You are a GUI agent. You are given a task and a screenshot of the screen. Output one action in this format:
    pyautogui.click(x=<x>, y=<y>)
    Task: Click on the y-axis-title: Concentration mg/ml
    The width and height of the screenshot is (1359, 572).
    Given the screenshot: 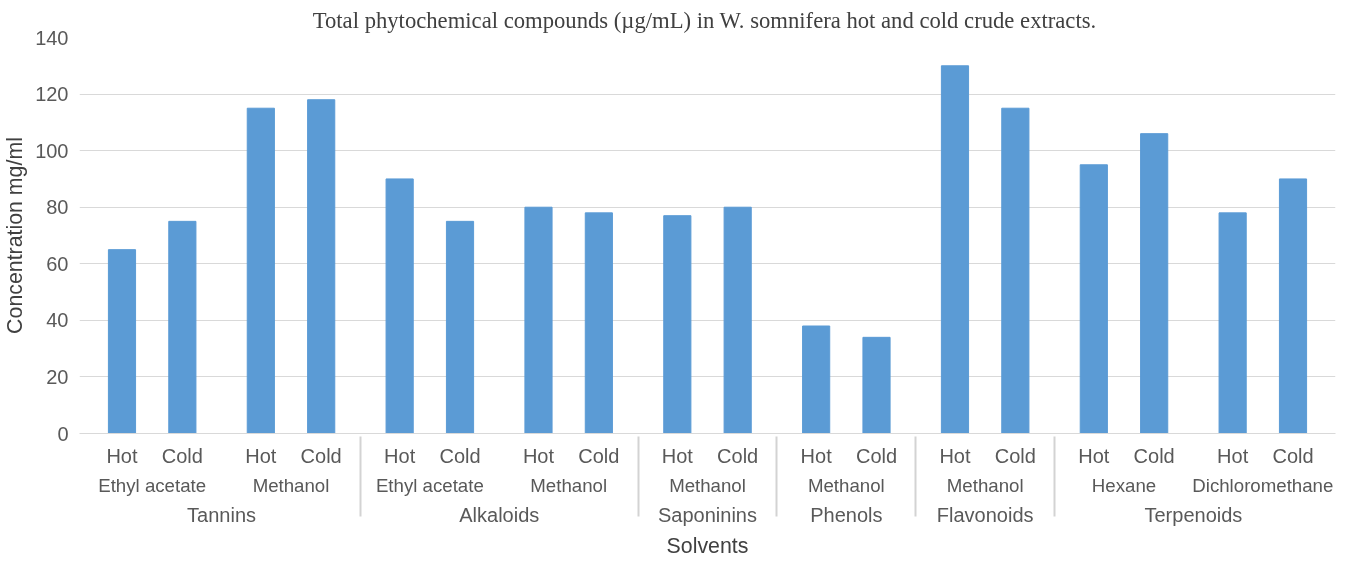 What is the action you would take?
    pyautogui.click(x=15, y=235)
    